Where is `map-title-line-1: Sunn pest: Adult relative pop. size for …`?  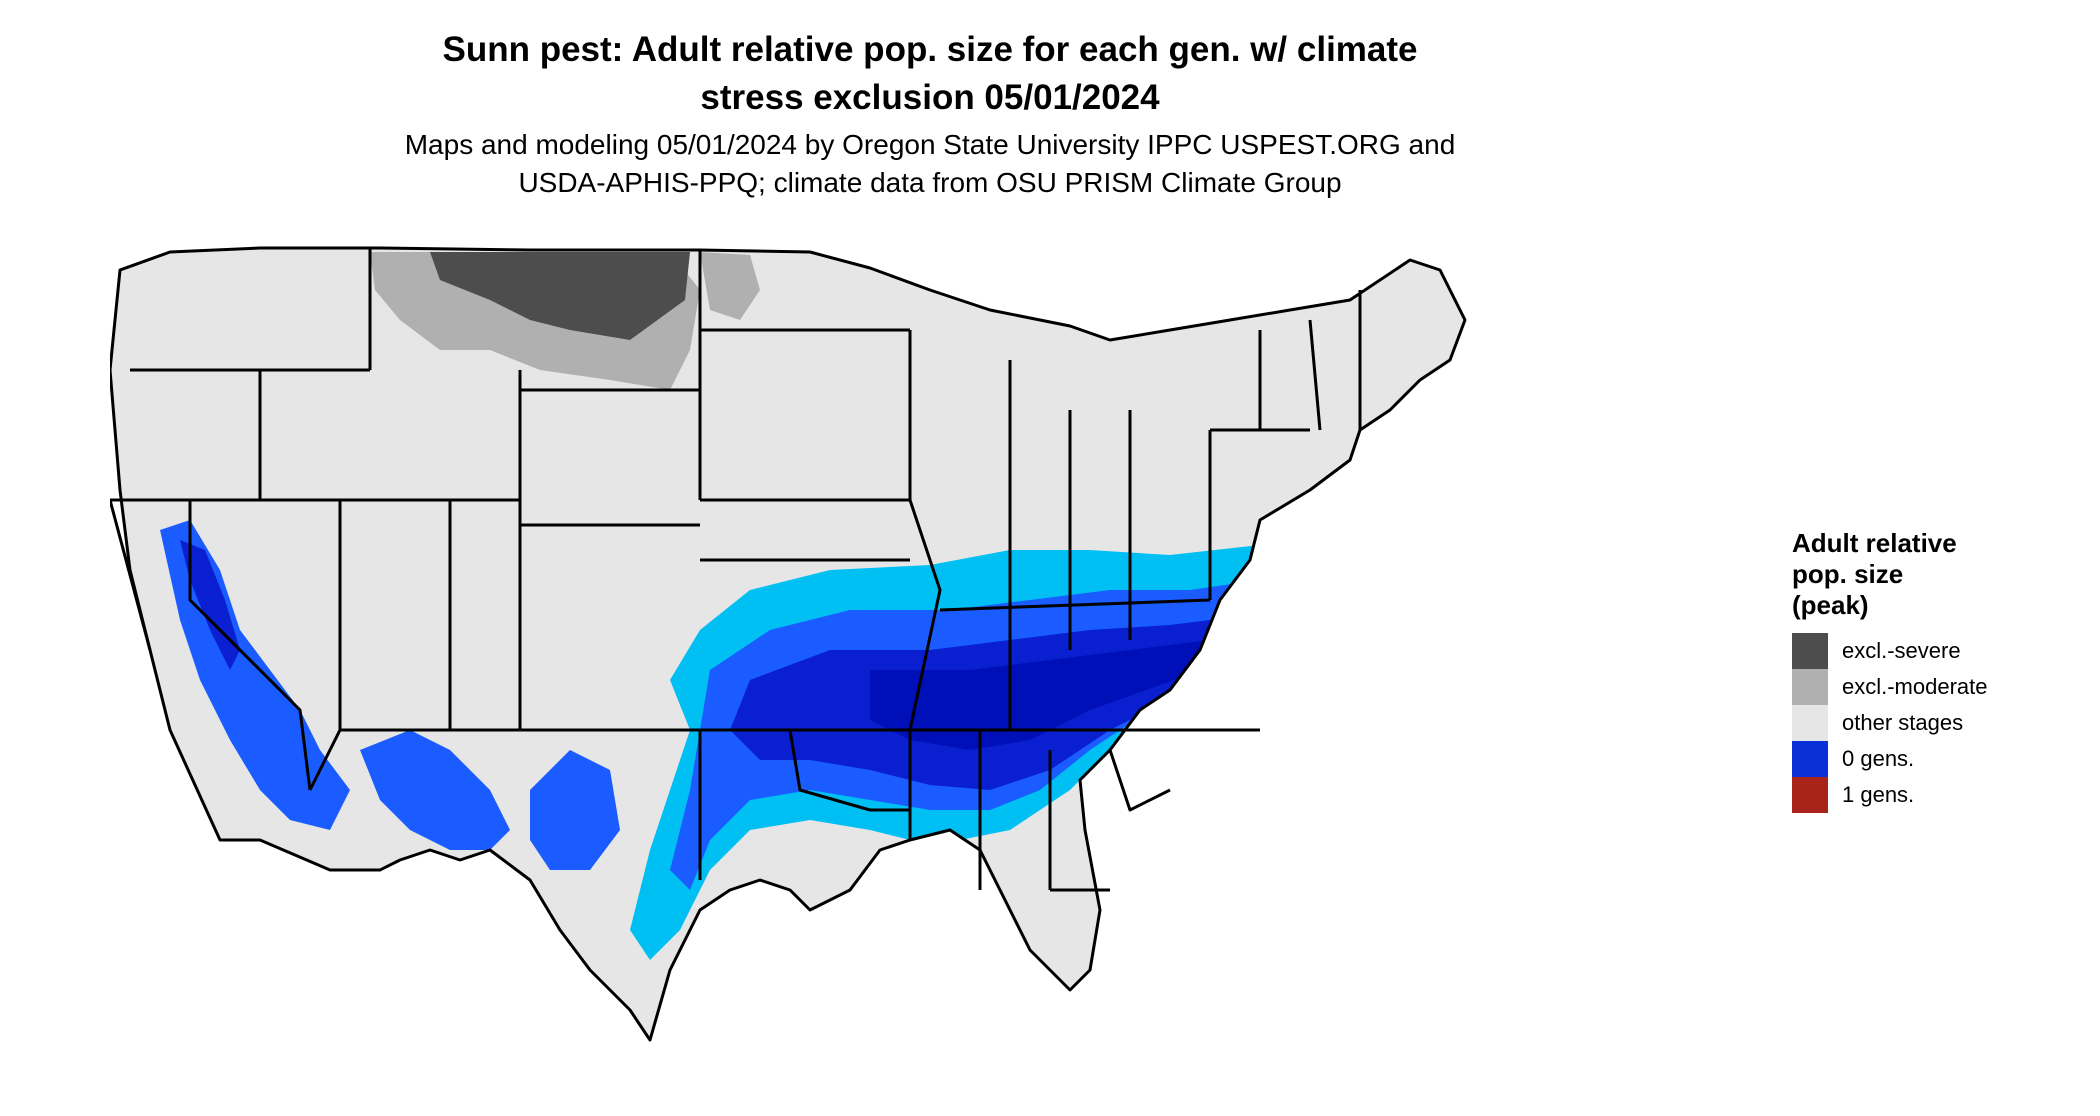 map-title-line-1: Sunn pest: Adult relative pop. size for … is located at coordinates (930, 49).